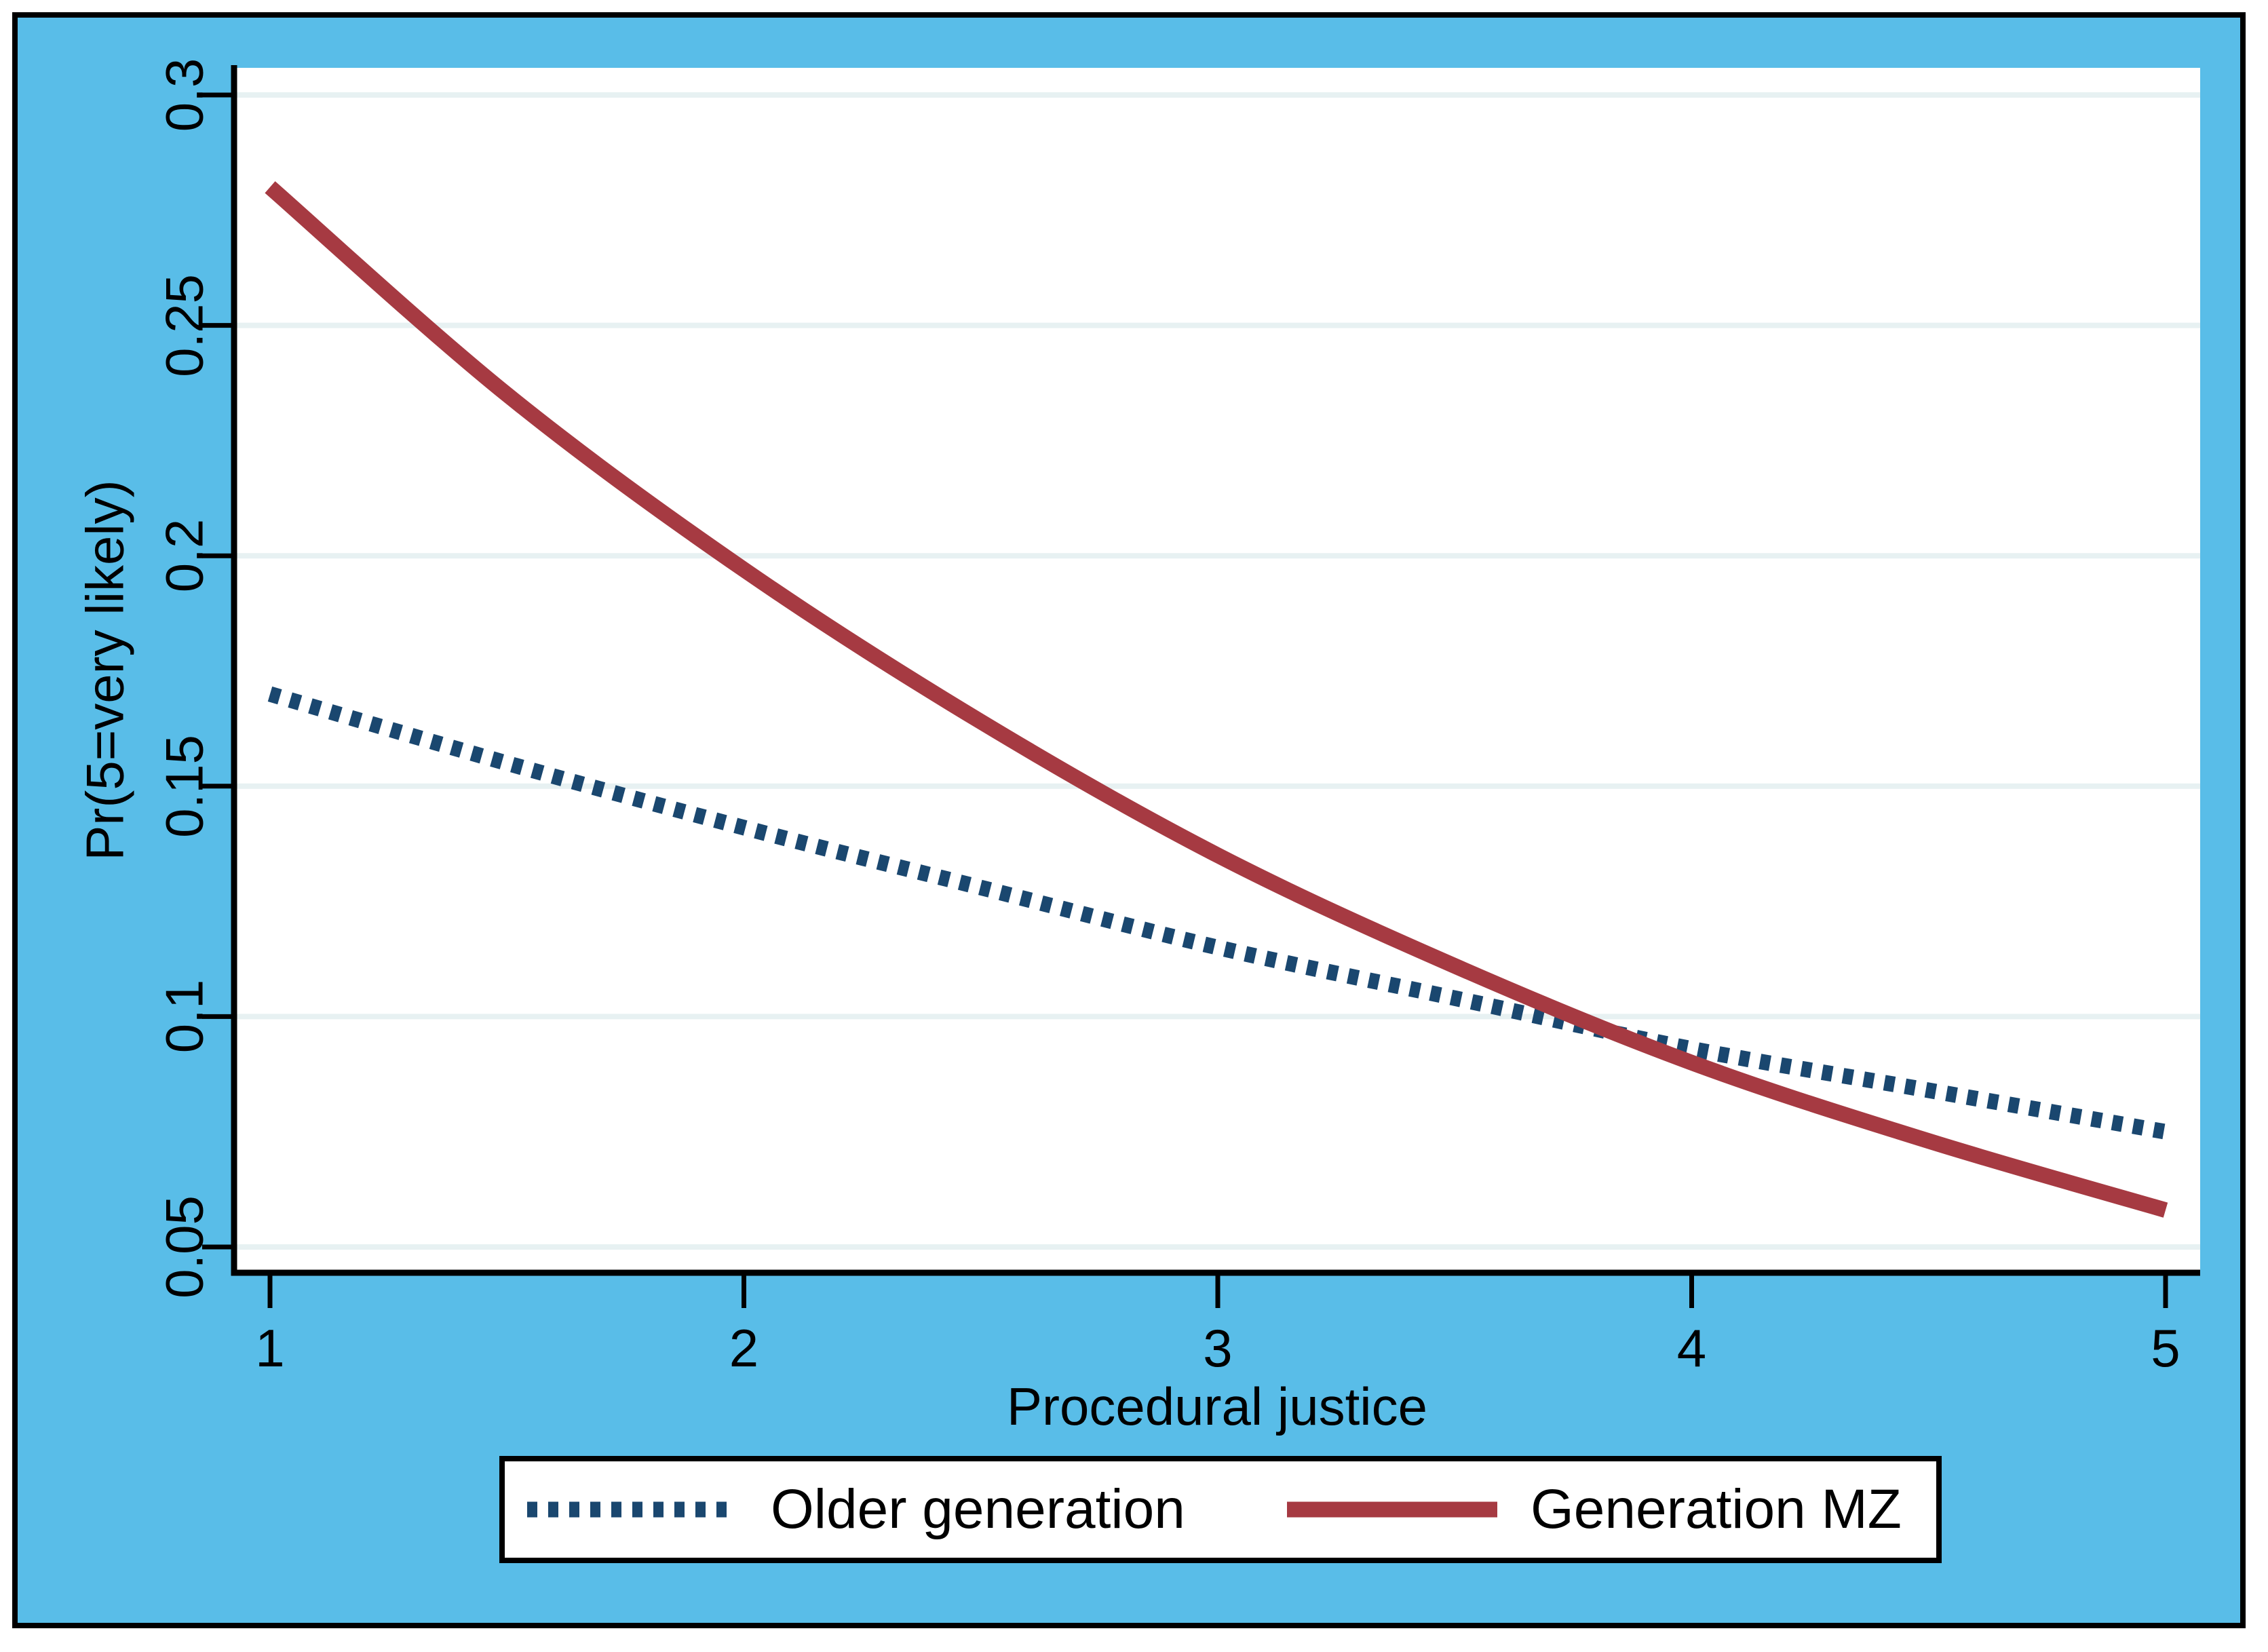 The width and height of the screenshot is (2268, 1652). Describe the element at coordinates (632, 1509) in the screenshot. I see `older-generation-line-swatch` at that location.